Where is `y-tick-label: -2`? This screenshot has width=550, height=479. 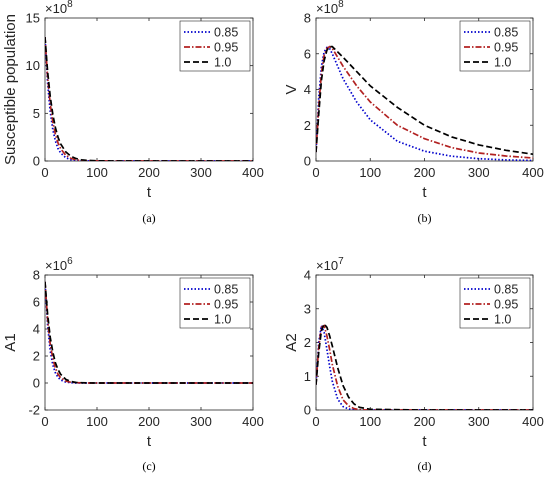 y-tick-label: -2 is located at coordinates (34, 410).